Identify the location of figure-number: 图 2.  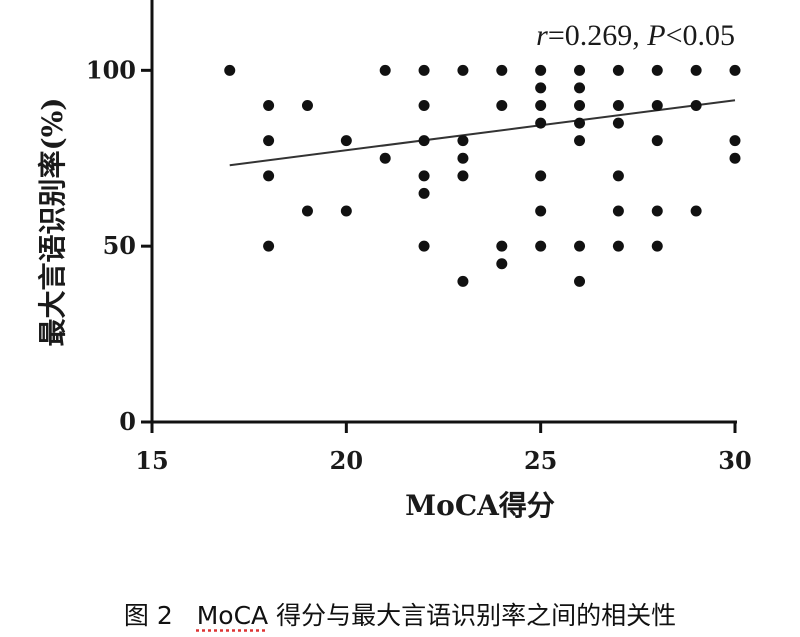
(148, 615).